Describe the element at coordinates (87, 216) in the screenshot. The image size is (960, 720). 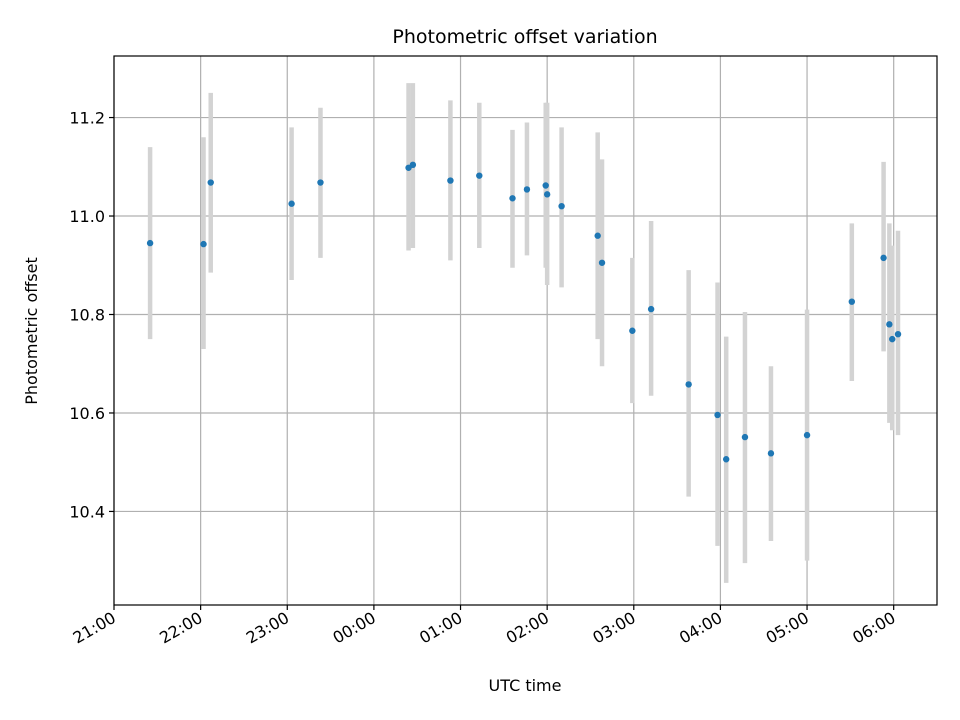
I see `y-tick-label: 11.0` at that location.